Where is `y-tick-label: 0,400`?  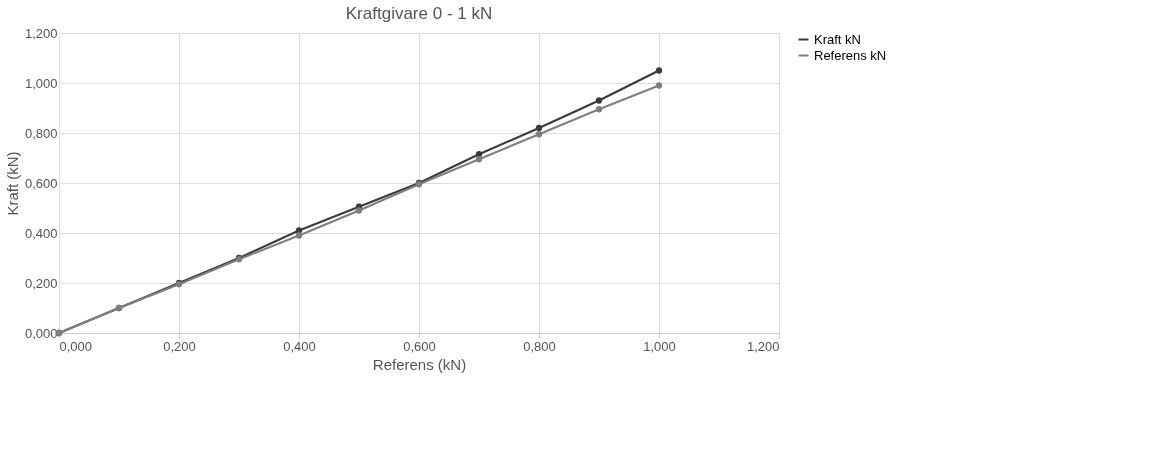
y-tick-label: 0,400 is located at coordinates (41, 233).